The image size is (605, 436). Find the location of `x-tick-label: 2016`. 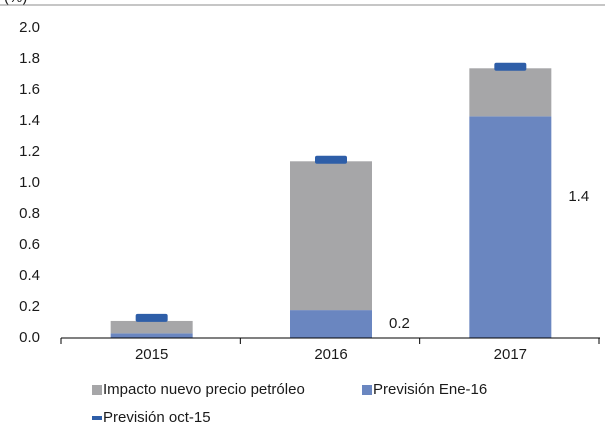

x-tick-label: 2016 is located at coordinates (330, 354).